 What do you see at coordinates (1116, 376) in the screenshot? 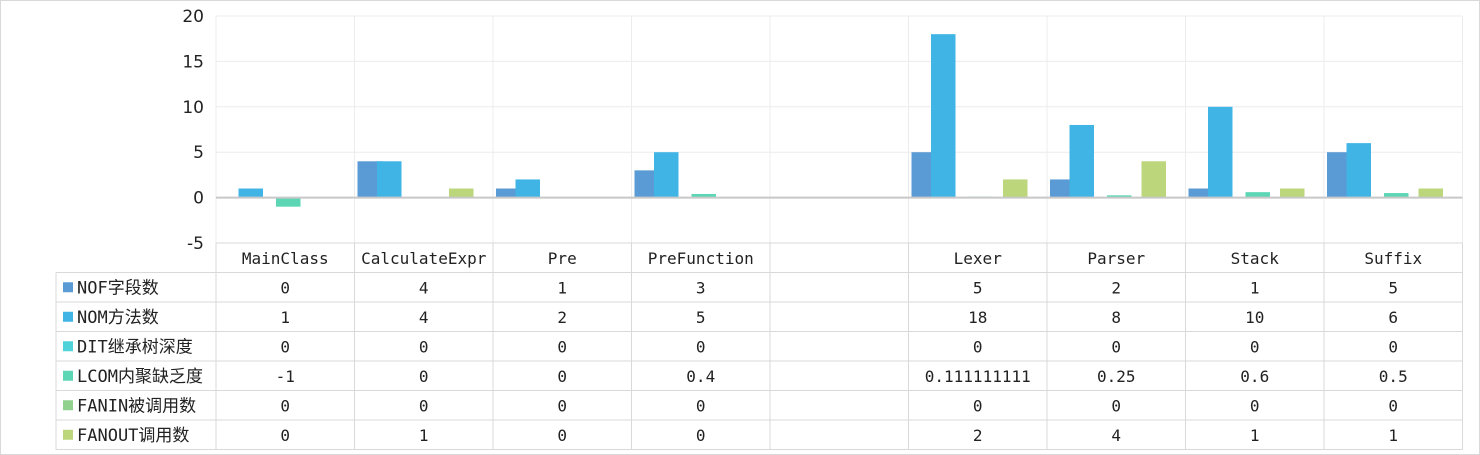
I see `table-cell-value: 0.25` at bounding box center [1116, 376].